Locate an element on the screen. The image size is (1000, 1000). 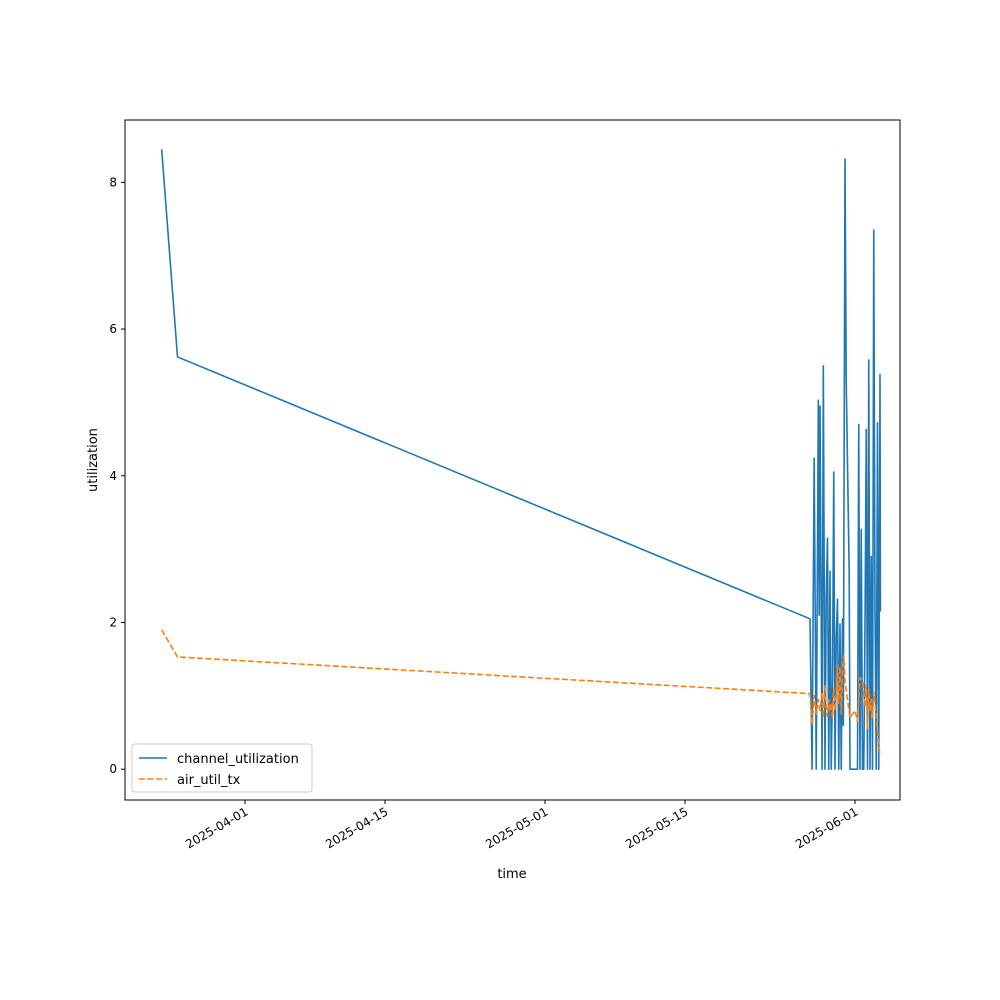
legend-box is located at coordinates (222, 768).